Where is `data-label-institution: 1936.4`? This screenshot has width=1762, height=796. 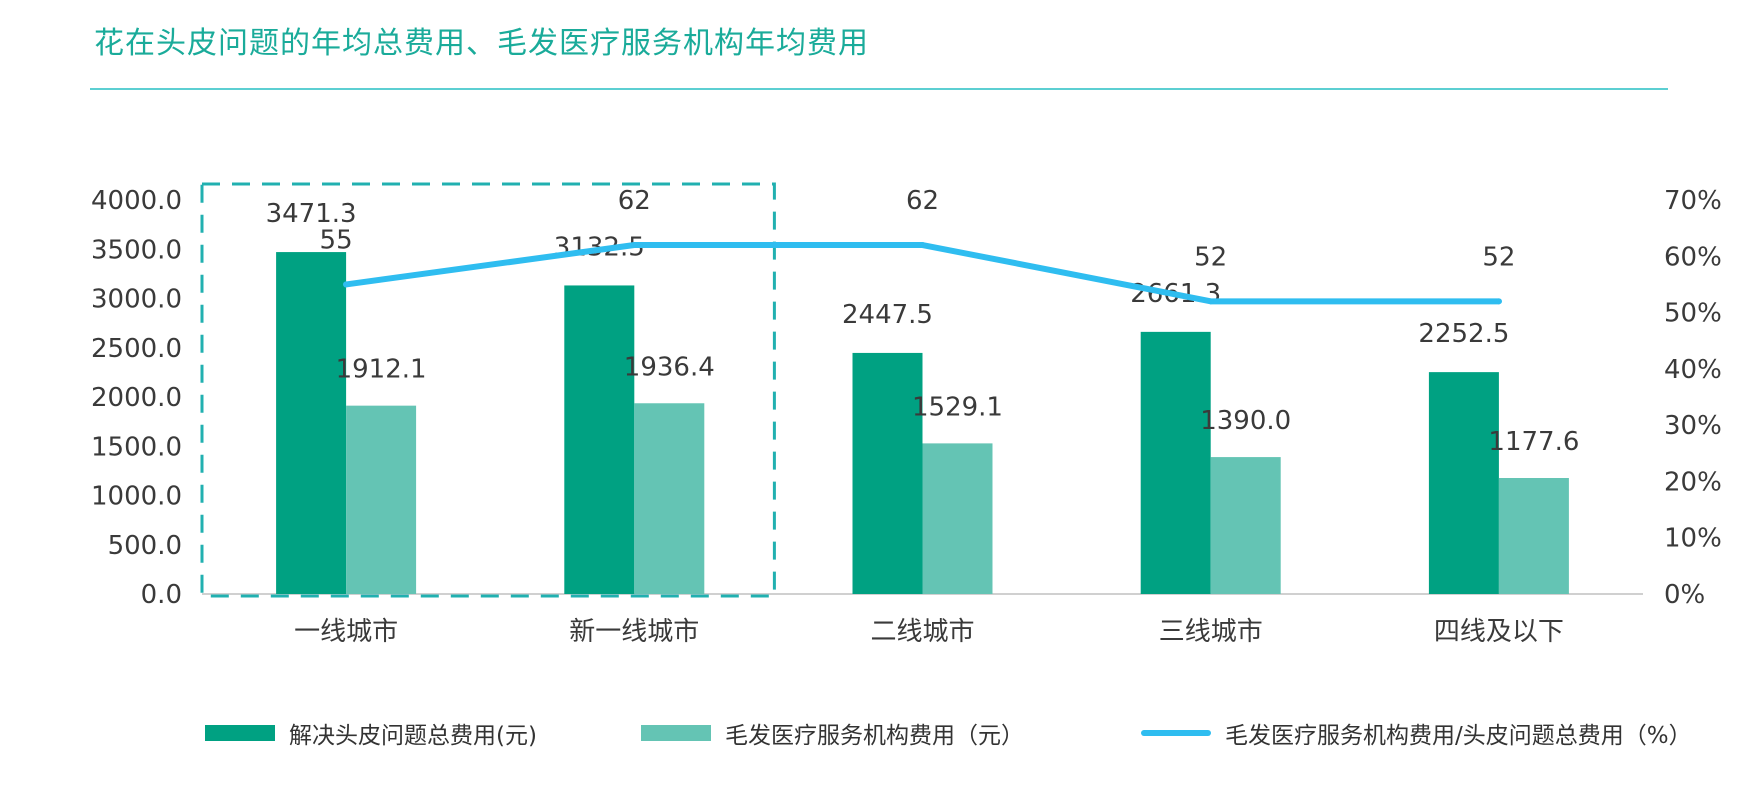 data-label-institution: 1936.4 is located at coordinates (669, 367).